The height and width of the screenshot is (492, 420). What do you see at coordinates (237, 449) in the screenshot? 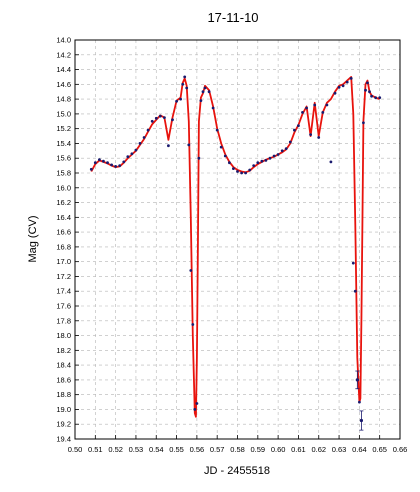
I see `x-tick-label: 0.58` at bounding box center [237, 449].